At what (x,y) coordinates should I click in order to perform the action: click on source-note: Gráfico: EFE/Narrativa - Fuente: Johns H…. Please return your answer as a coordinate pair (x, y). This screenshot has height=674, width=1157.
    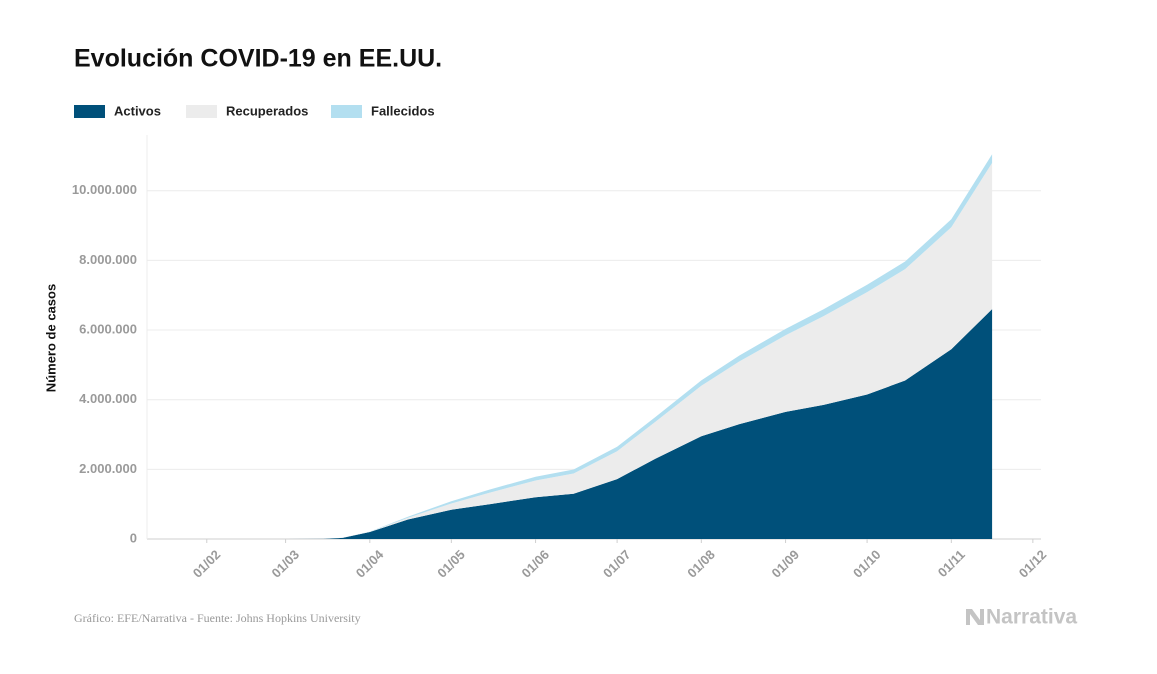
    Looking at the image, I should click on (217, 618).